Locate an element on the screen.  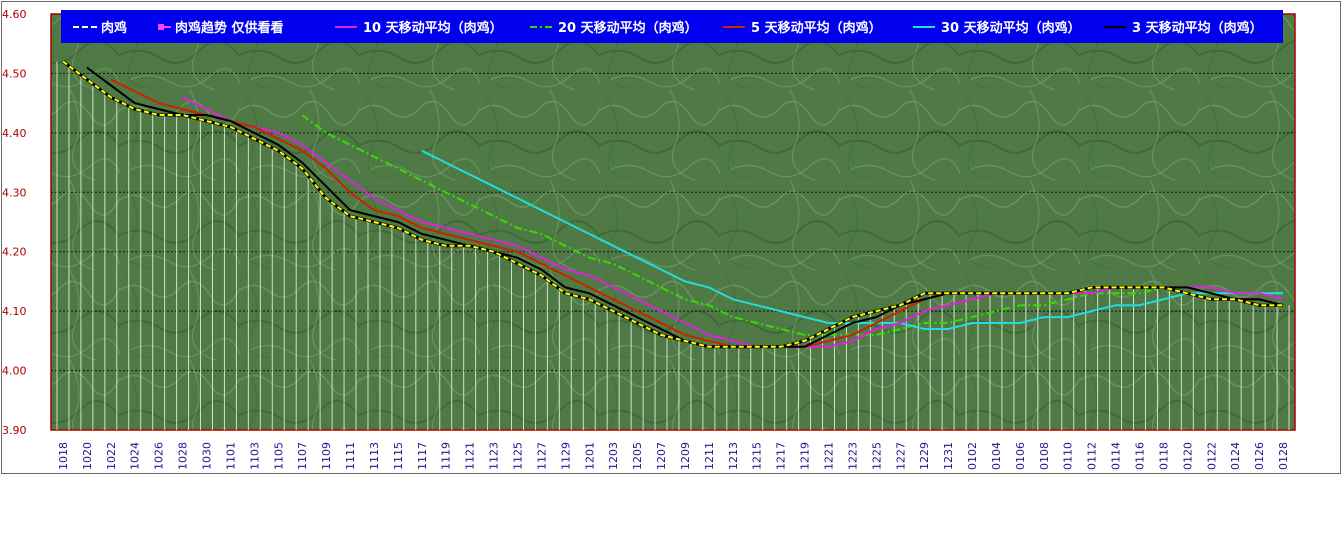
x-tick-label: 1207 is located at coordinates (661, 456).